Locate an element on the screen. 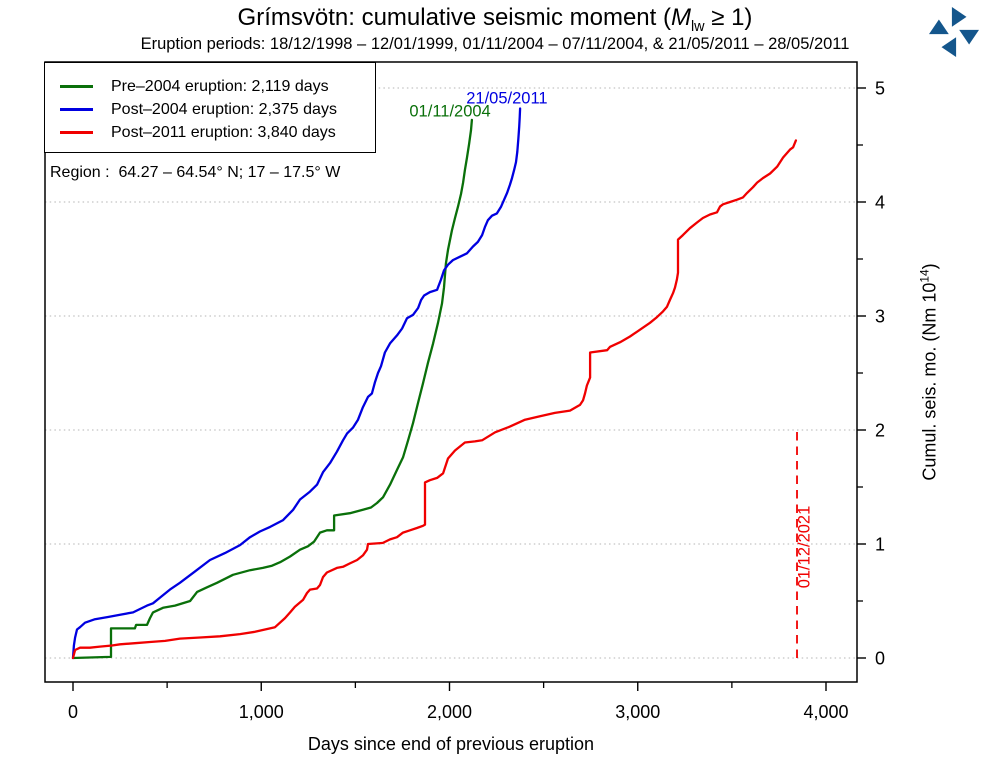  annotation-date-label: 21/05/2011 is located at coordinates (507, 98).